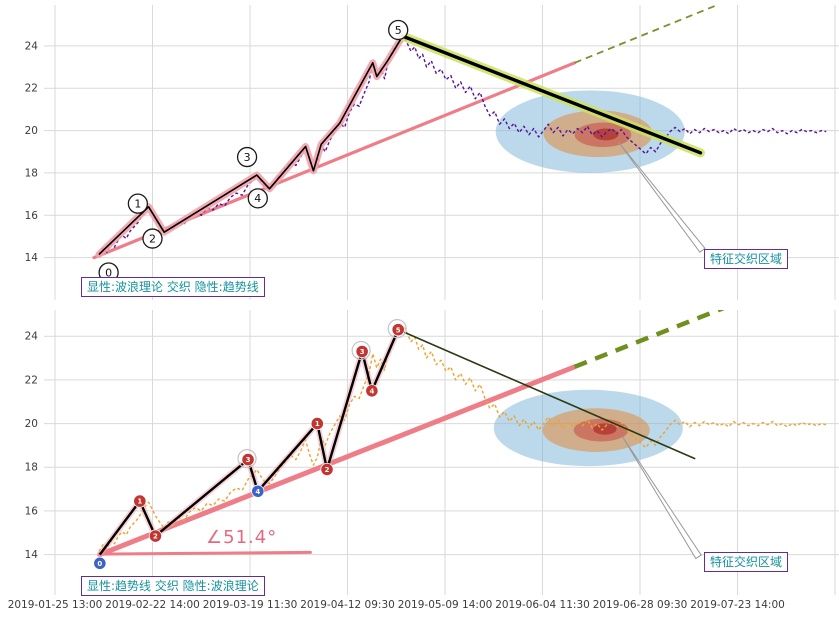  Describe the element at coordinates (55, 605) in the screenshot. I see `x-tick-label: 2019-01-25 13:00` at that location.